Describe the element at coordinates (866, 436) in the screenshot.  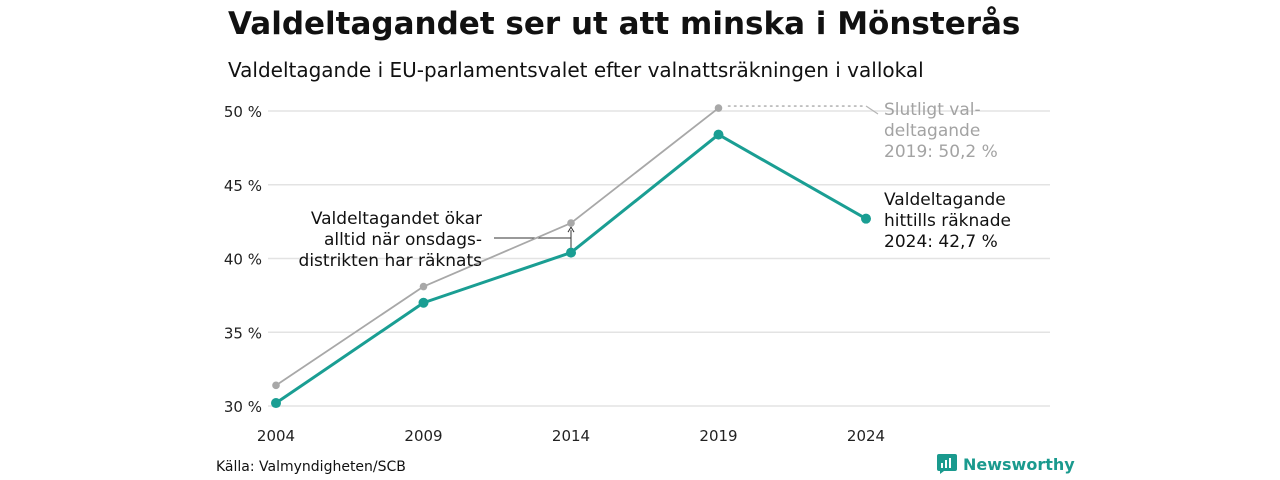
I see `x-tick-label: 2024` at that location.